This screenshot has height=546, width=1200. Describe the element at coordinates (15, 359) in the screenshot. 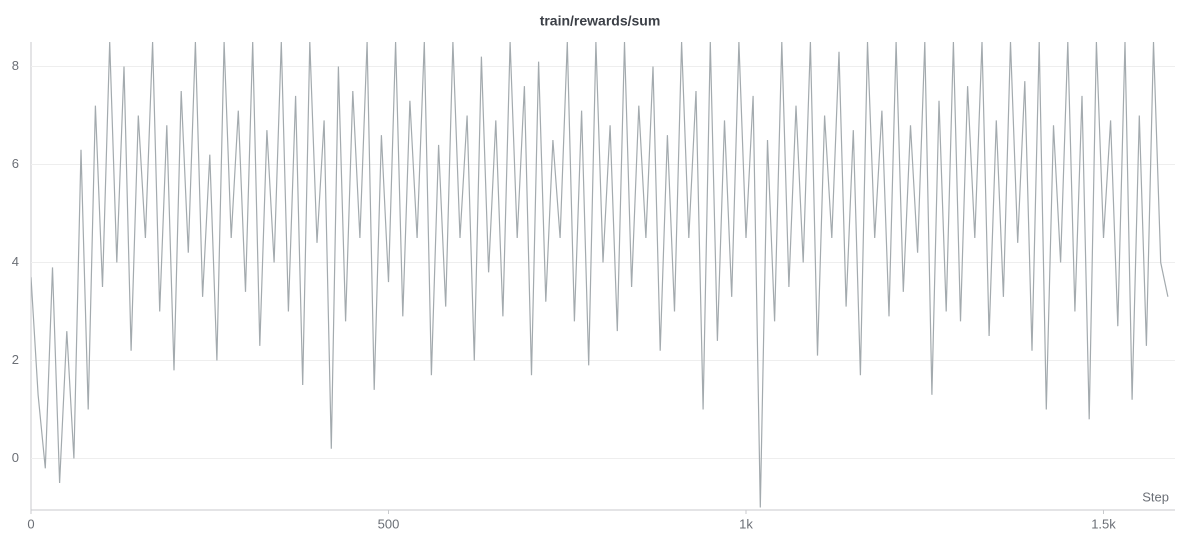

I see `y-tick-label: 2` at that location.